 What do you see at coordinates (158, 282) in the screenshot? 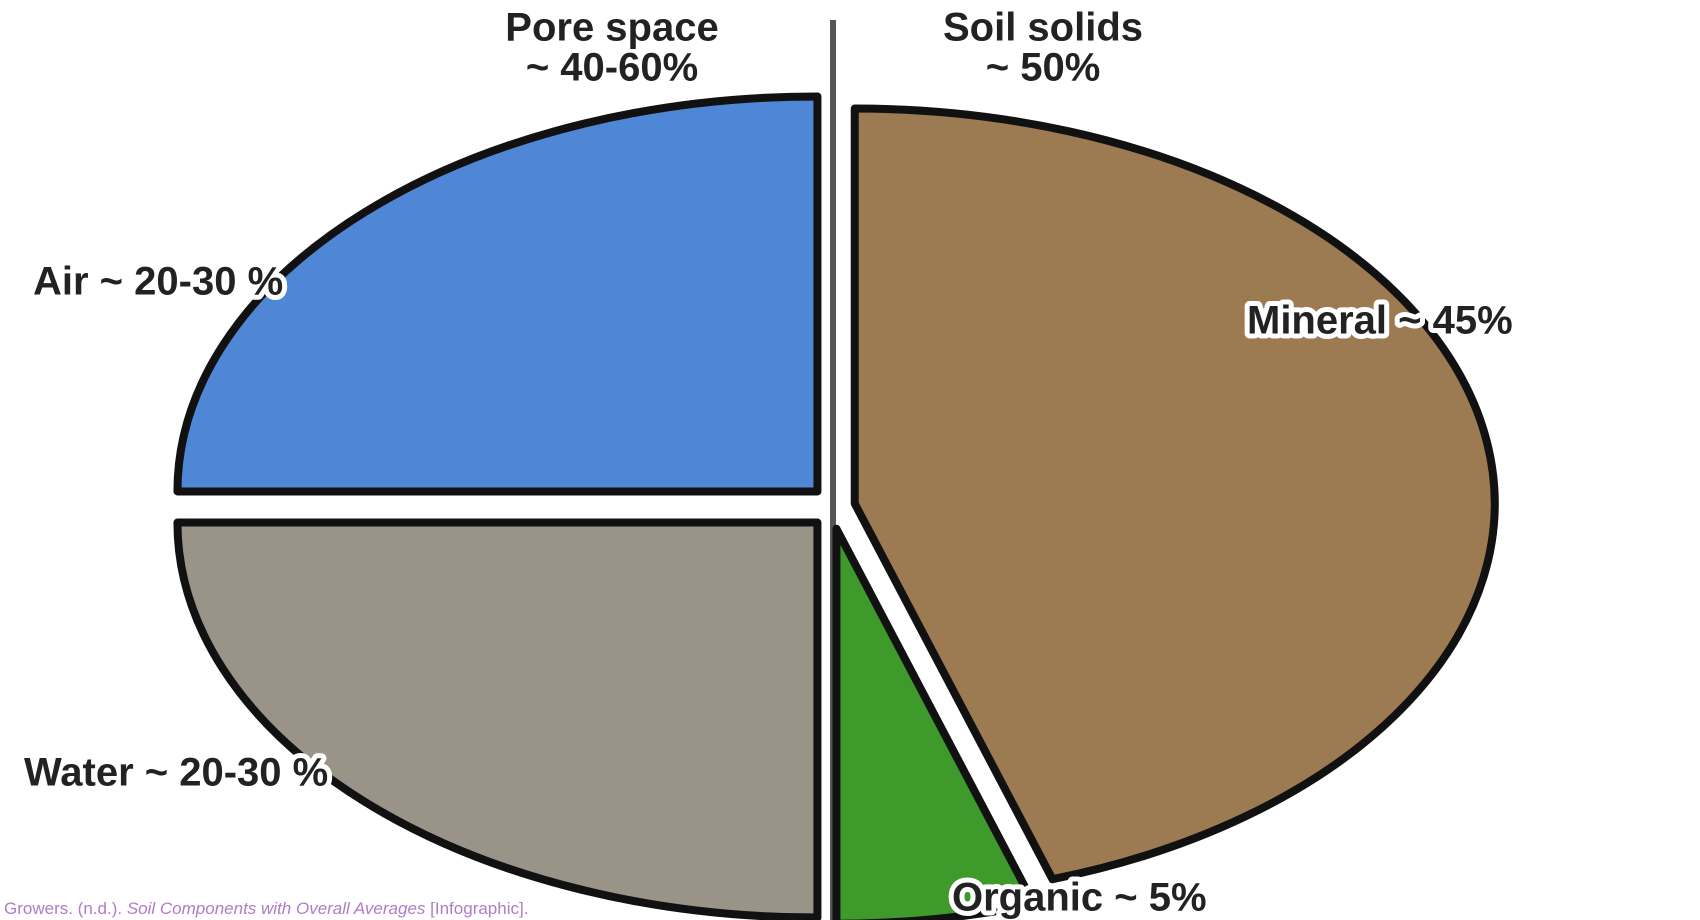
I see `slice-label: Air ~ 20-30 %` at bounding box center [158, 282].